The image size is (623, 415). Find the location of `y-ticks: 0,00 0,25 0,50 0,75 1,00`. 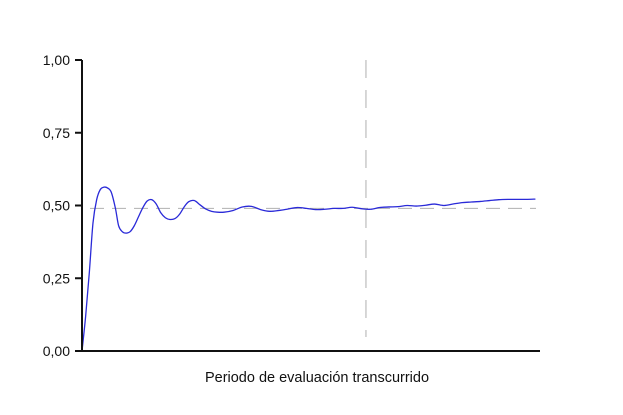

y-ticks: 0,00 0,25 0,50 0,75 1,00 is located at coordinates (62, 205).